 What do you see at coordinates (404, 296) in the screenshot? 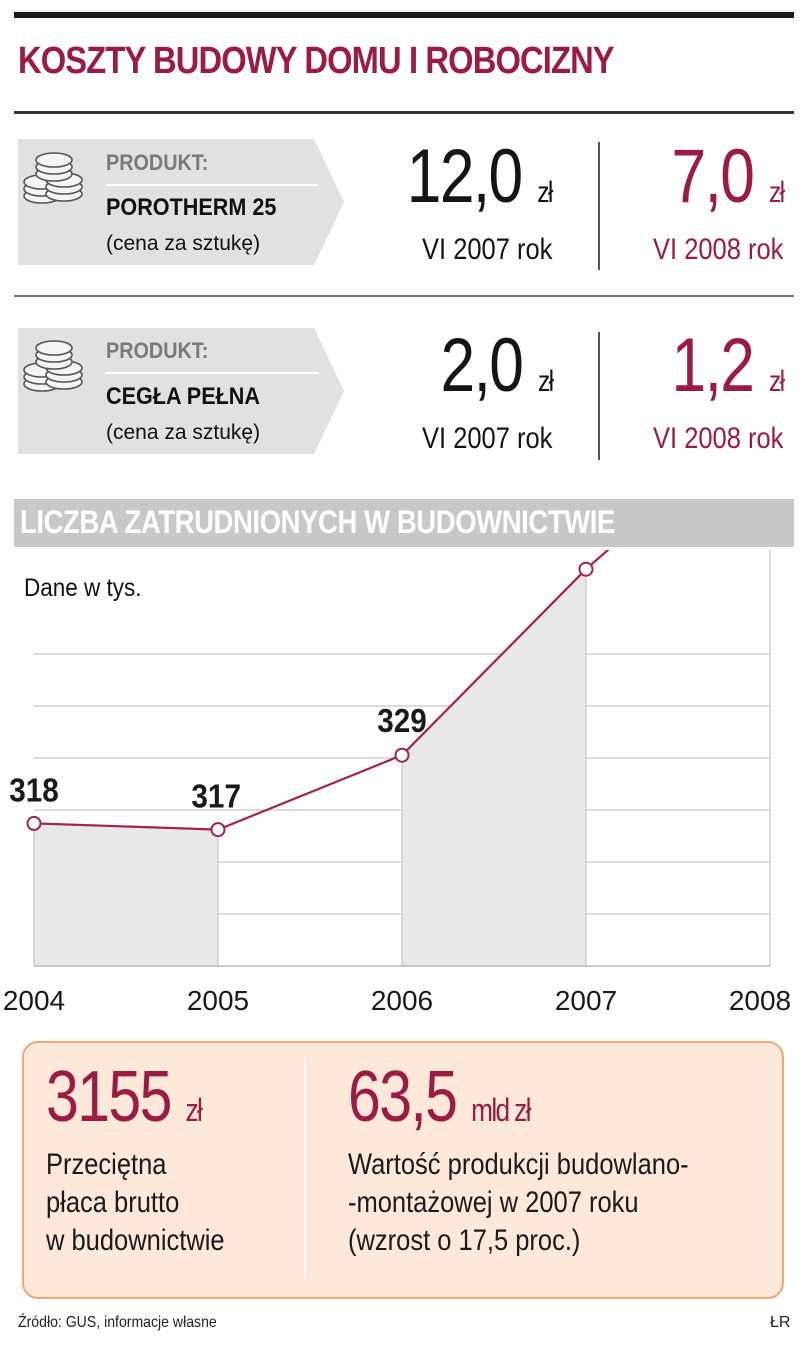
I see `product-rule` at bounding box center [404, 296].